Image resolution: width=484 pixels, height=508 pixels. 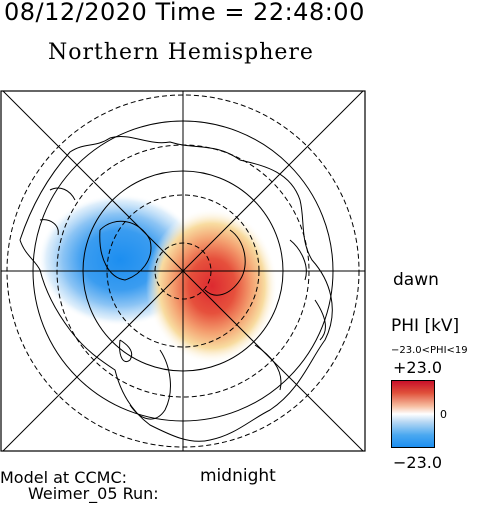 What do you see at coordinates (425, 326) in the screenshot?
I see `colorbar-label: PHI [kV]` at bounding box center [425, 326].